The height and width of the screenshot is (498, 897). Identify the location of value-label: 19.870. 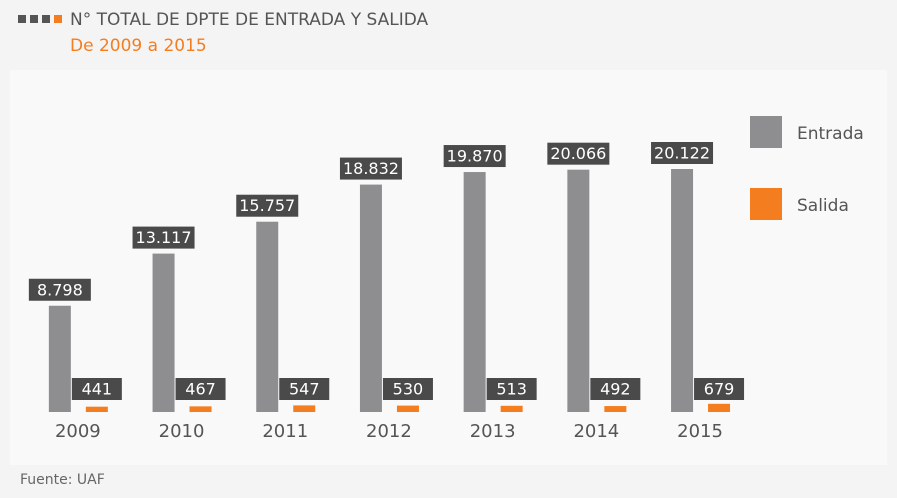
(475, 156).